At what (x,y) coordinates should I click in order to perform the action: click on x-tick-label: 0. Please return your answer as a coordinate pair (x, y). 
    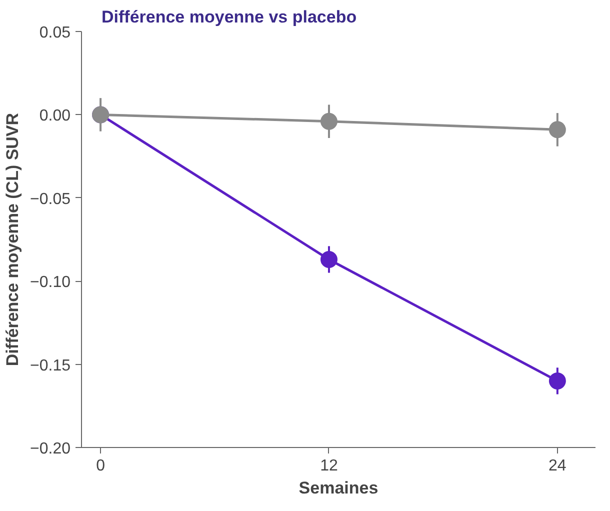
    Looking at the image, I should click on (101, 466).